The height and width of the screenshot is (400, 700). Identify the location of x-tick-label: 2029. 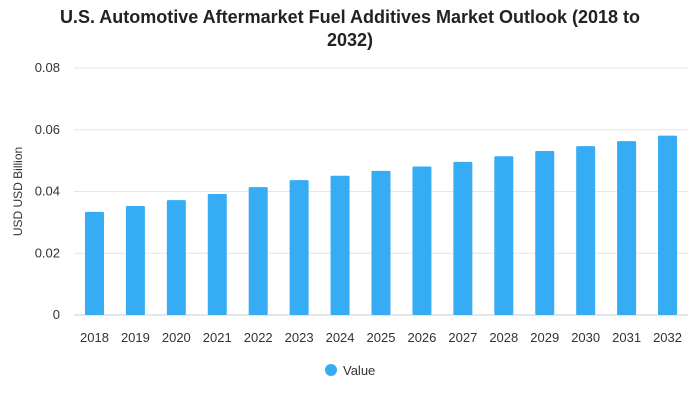
(544, 337).